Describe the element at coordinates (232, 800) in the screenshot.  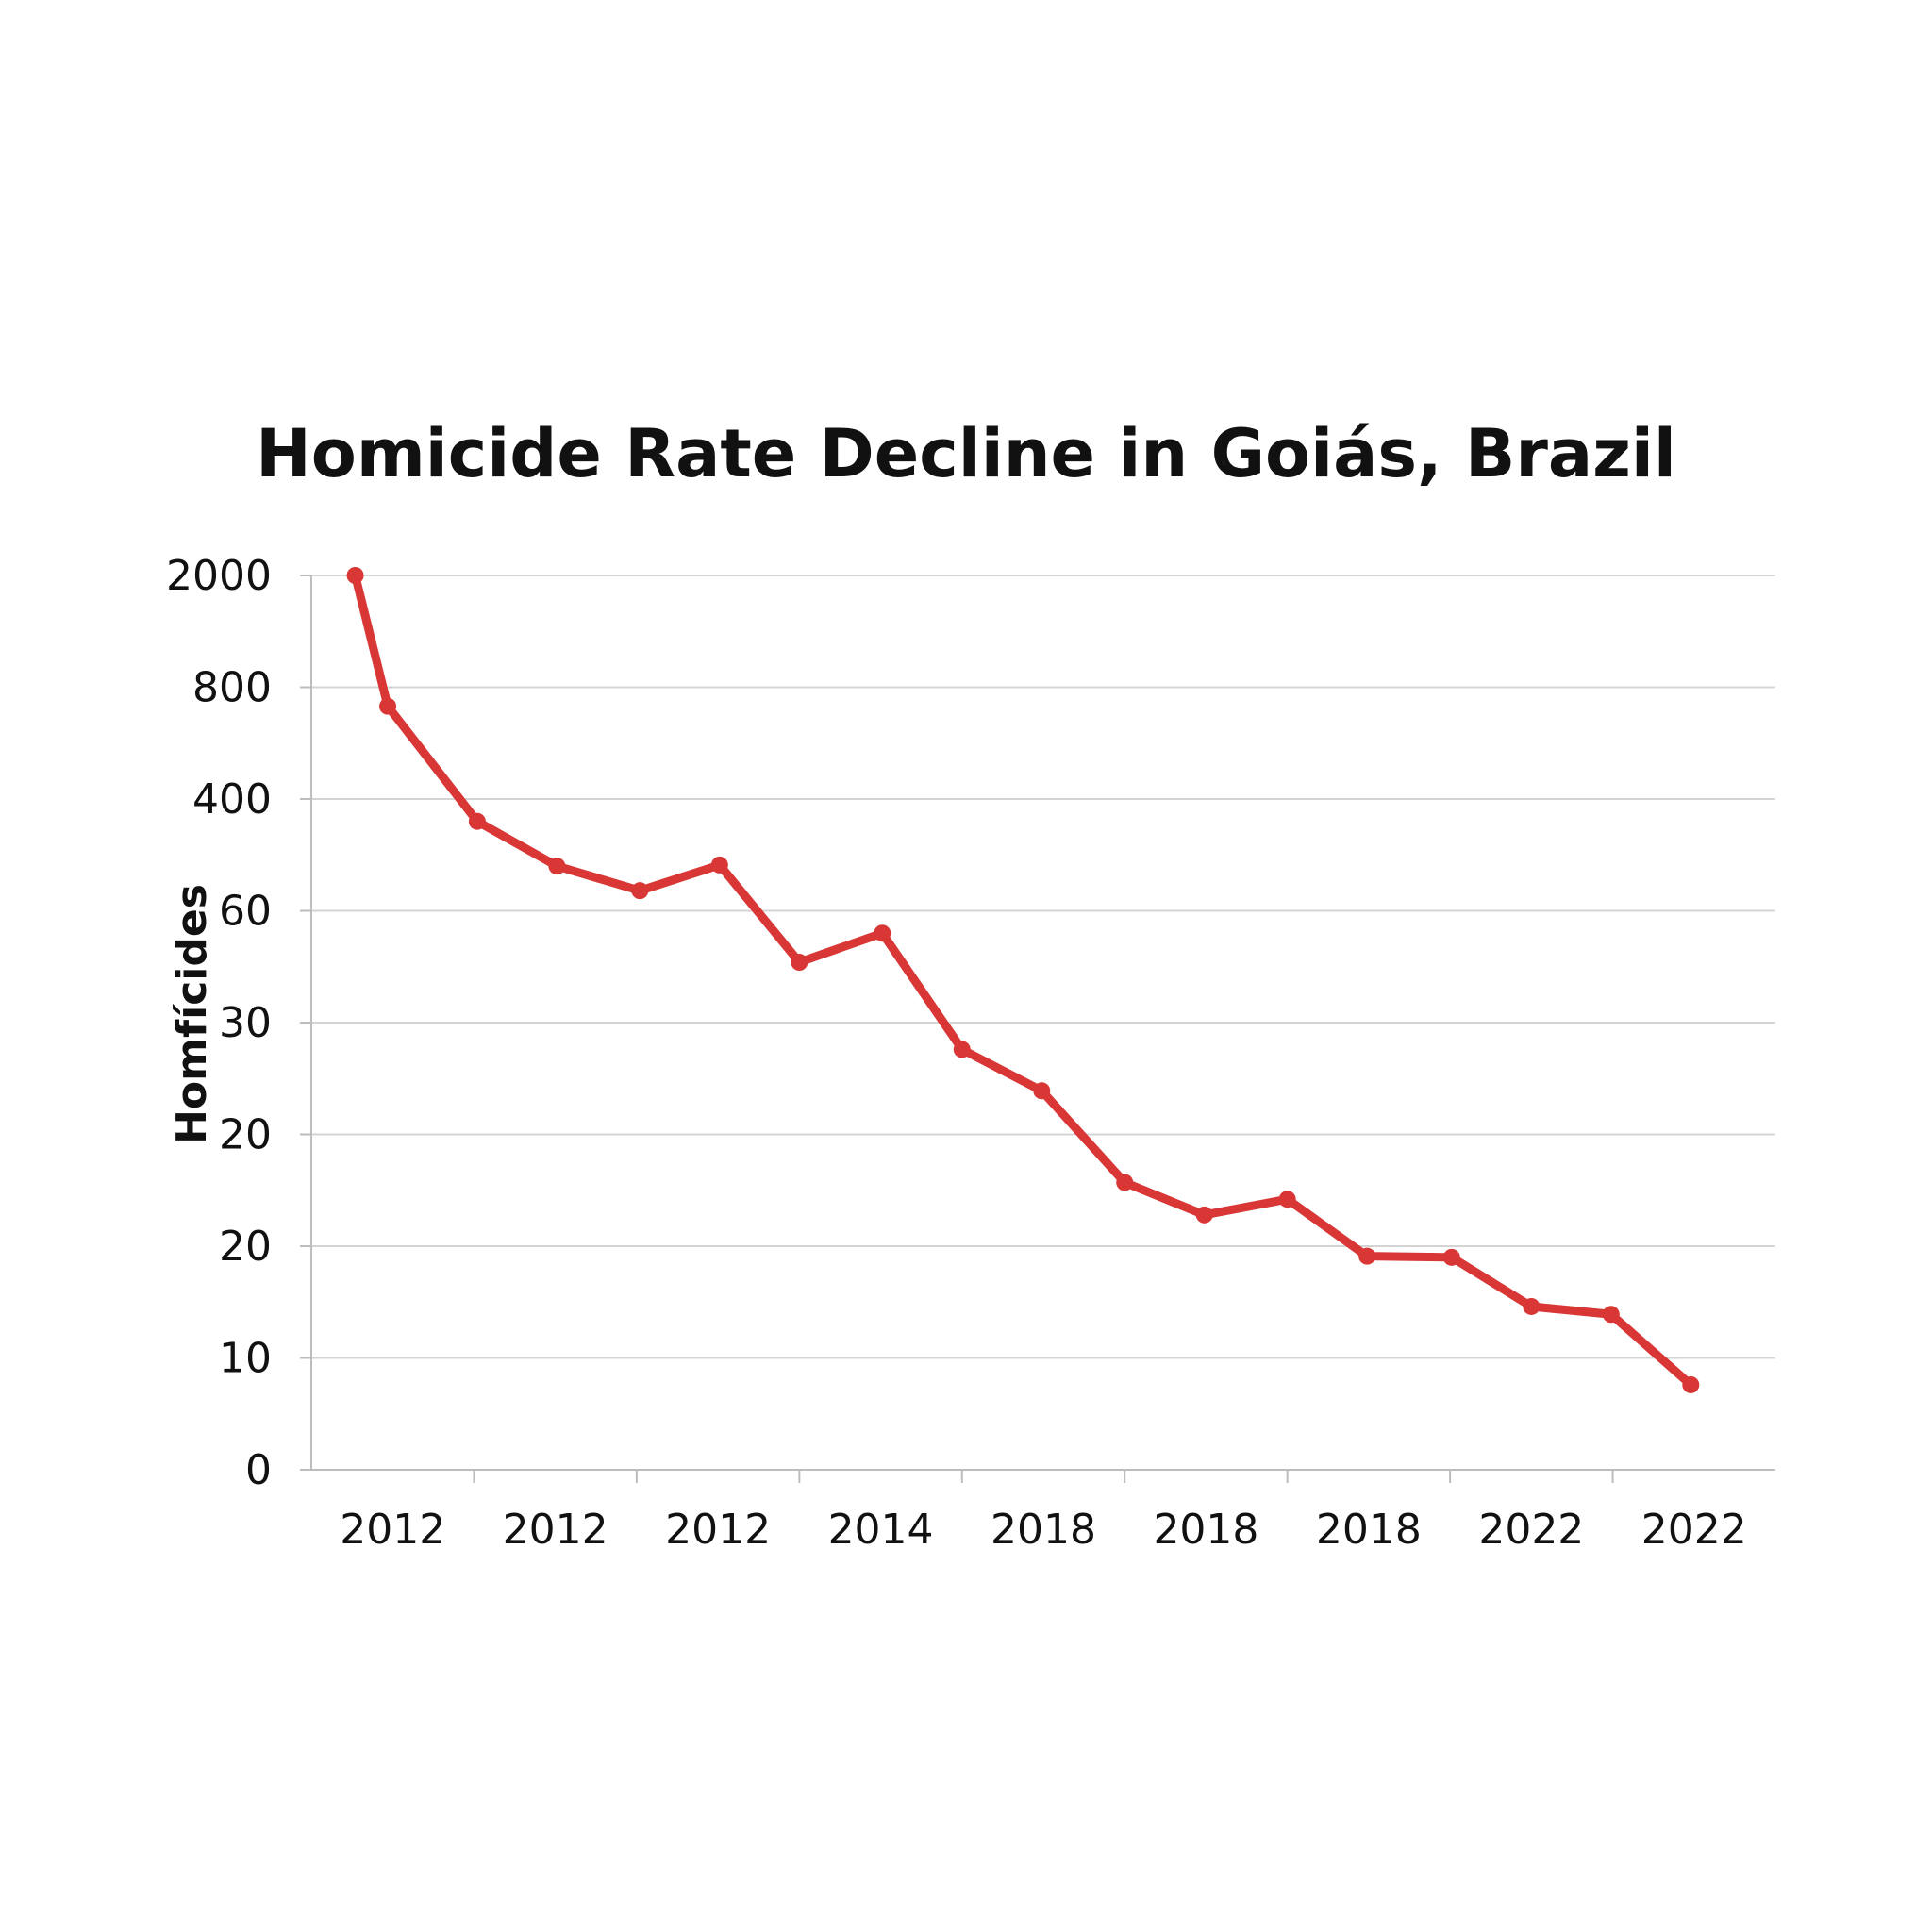
I see `y-tick-label: 400` at that location.